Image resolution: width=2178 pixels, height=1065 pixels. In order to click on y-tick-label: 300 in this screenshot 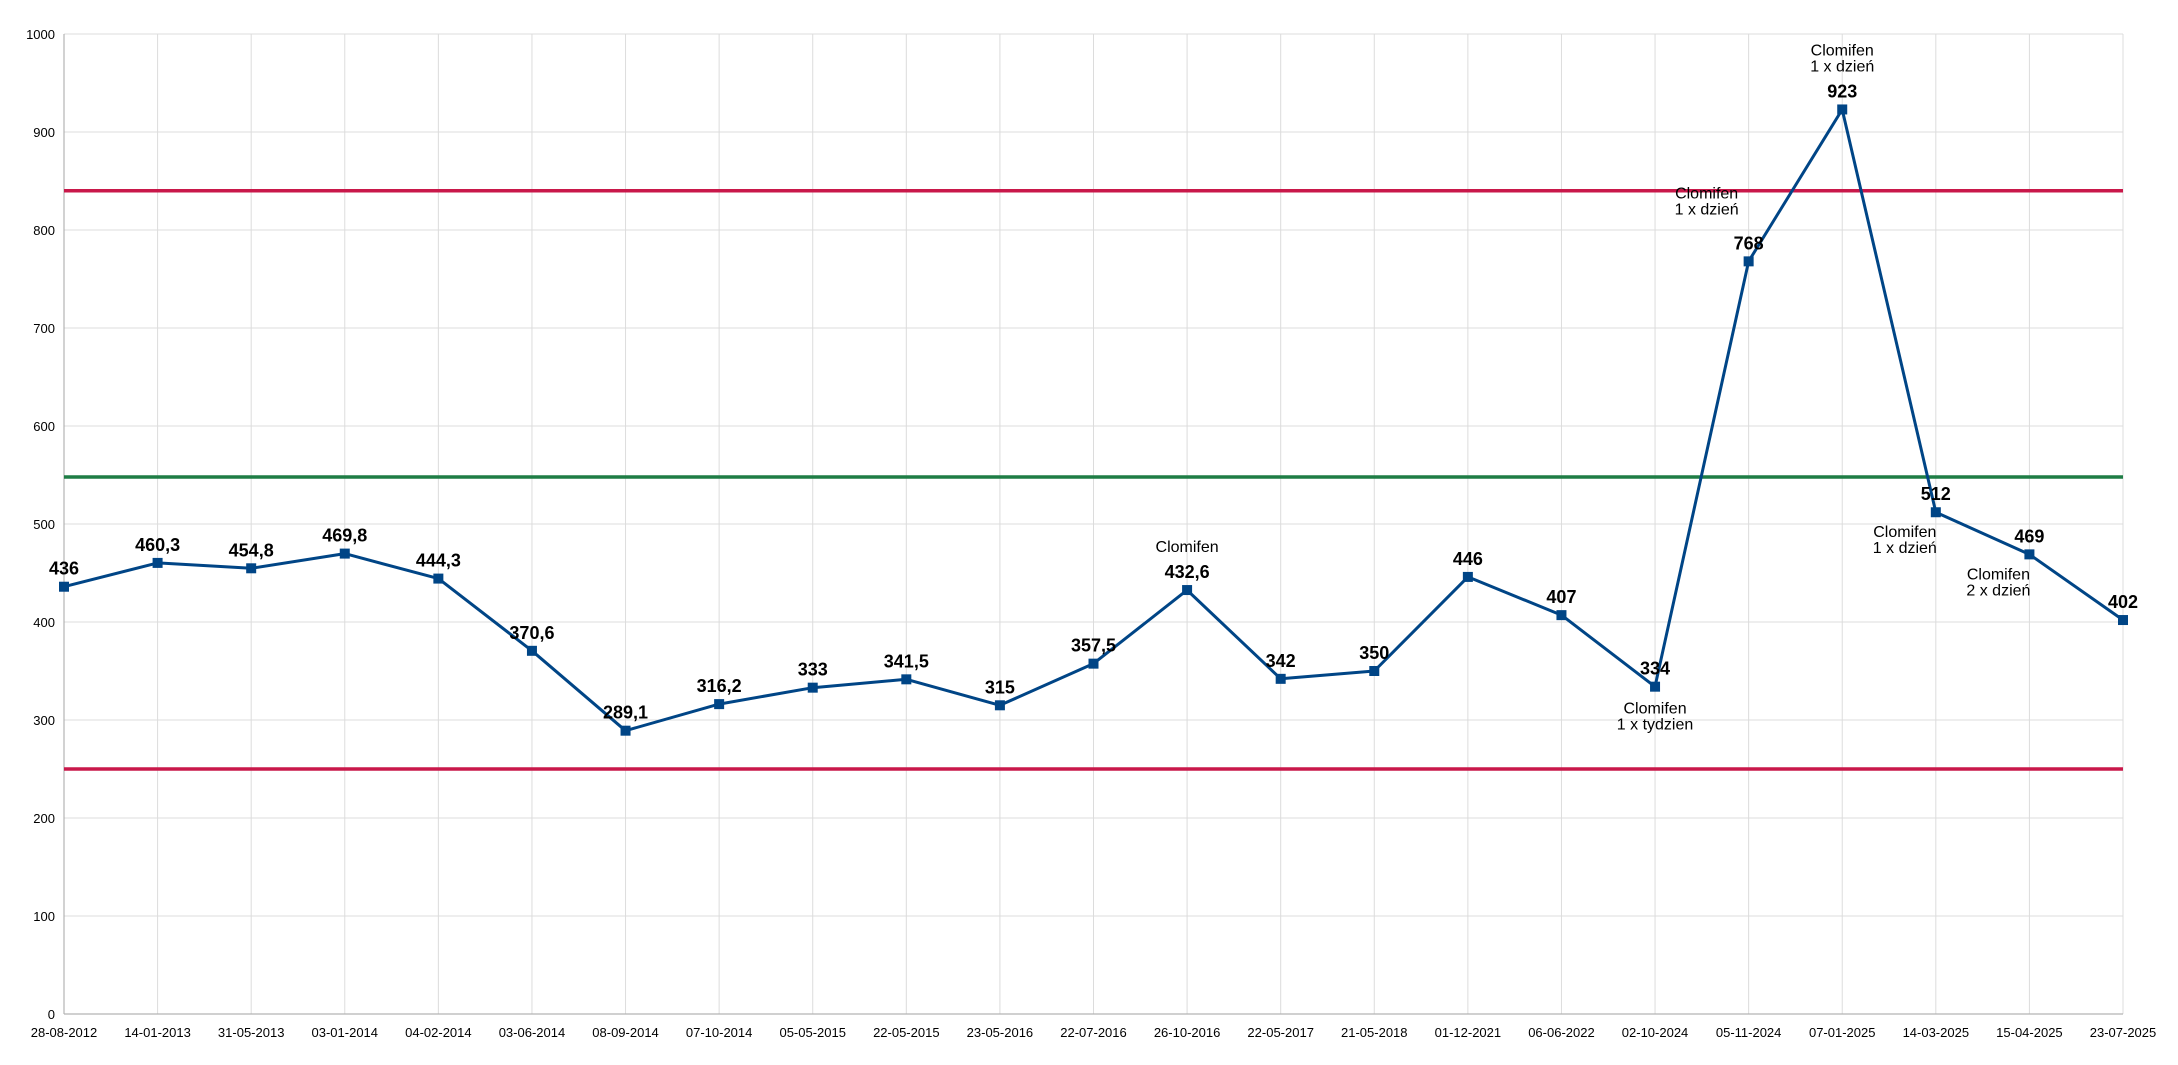, I will do `click(44, 720)`.